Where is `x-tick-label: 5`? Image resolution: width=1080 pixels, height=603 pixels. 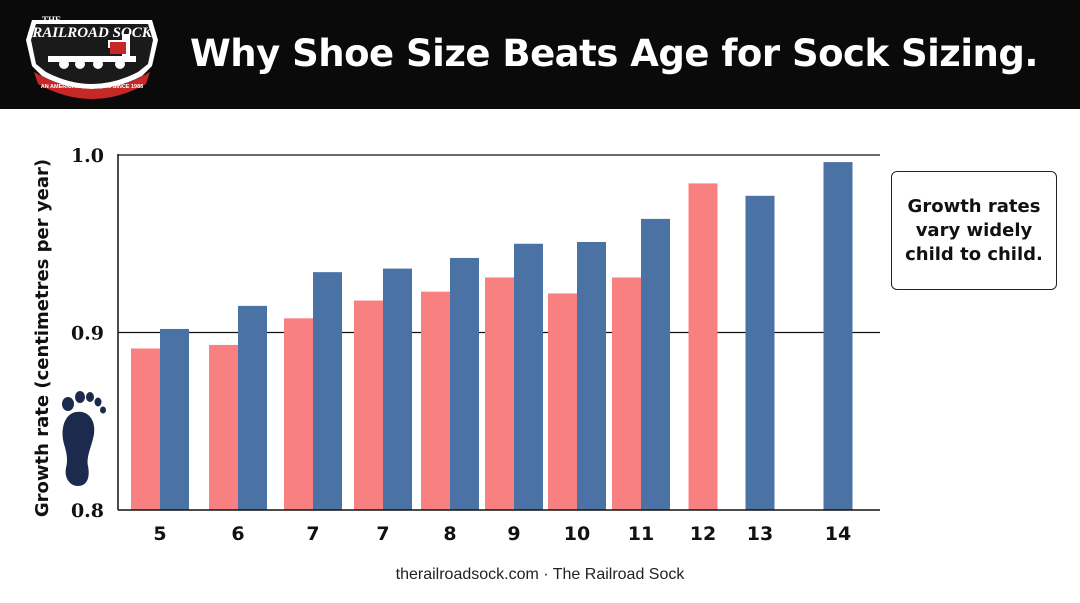
x-tick-label: 5 is located at coordinates (159, 534).